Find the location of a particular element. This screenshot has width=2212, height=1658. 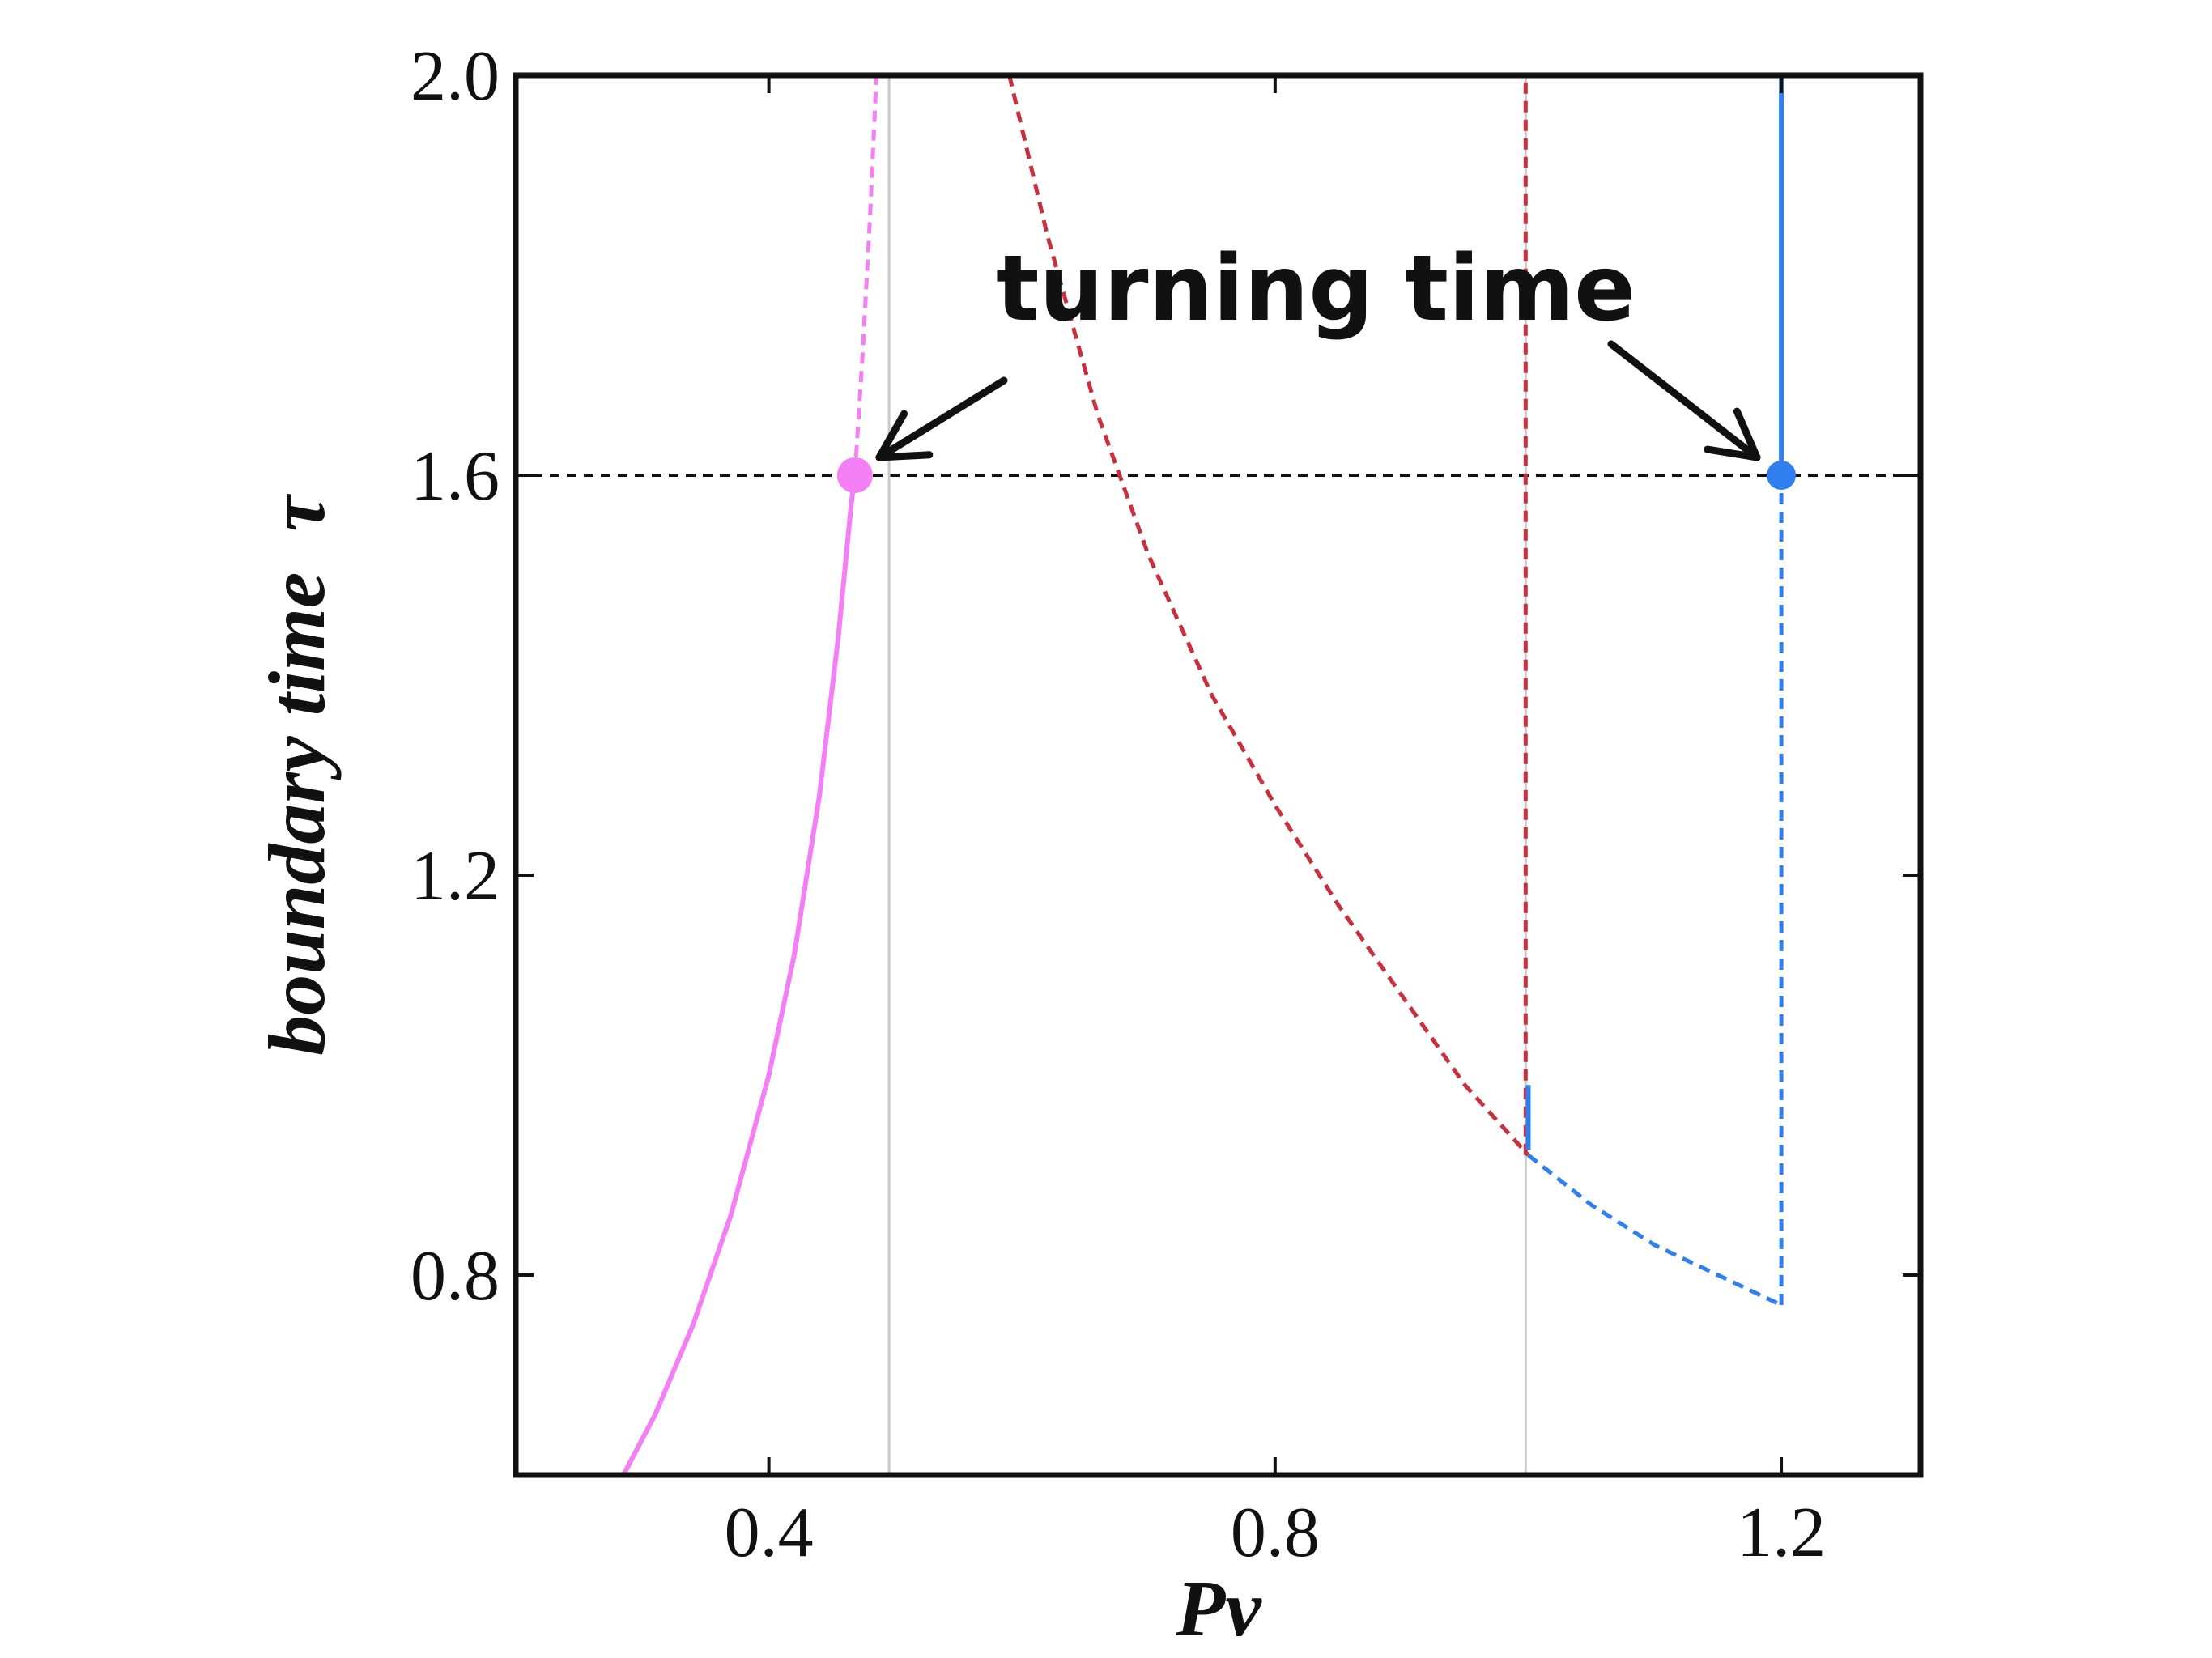

x-tick-label: 1.2 is located at coordinates (1781, 1533).